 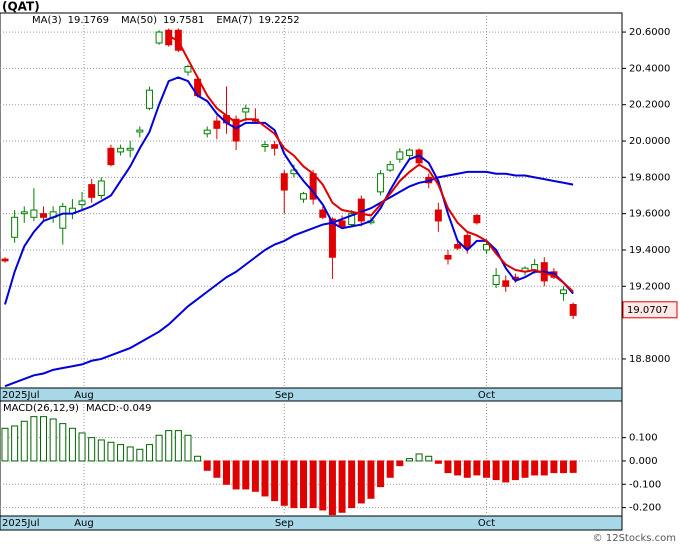 I want to click on y-tick-label: 20.4000, so click(x=649, y=68).